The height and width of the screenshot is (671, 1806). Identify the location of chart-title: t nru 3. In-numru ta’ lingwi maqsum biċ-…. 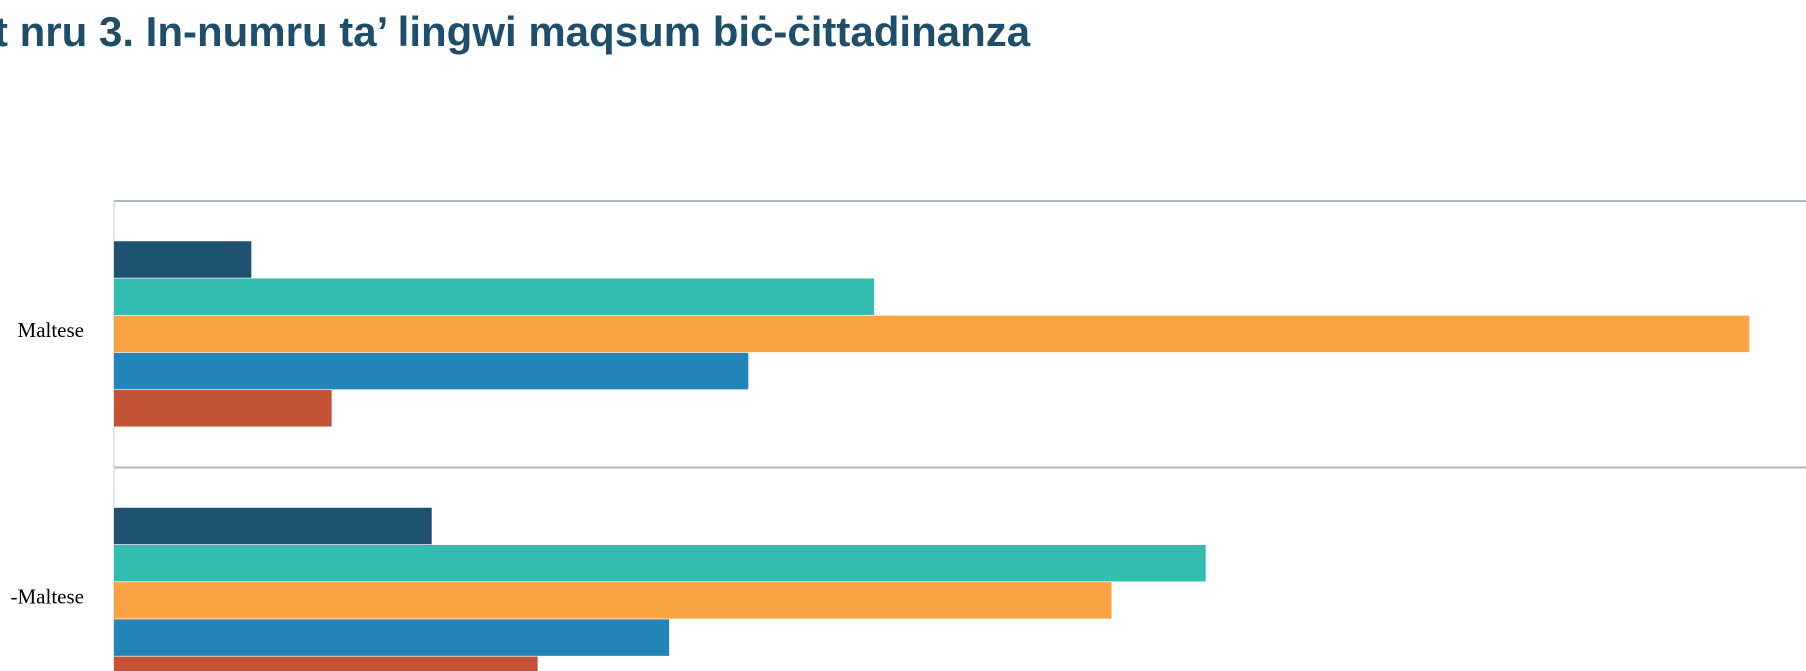
(515, 31).